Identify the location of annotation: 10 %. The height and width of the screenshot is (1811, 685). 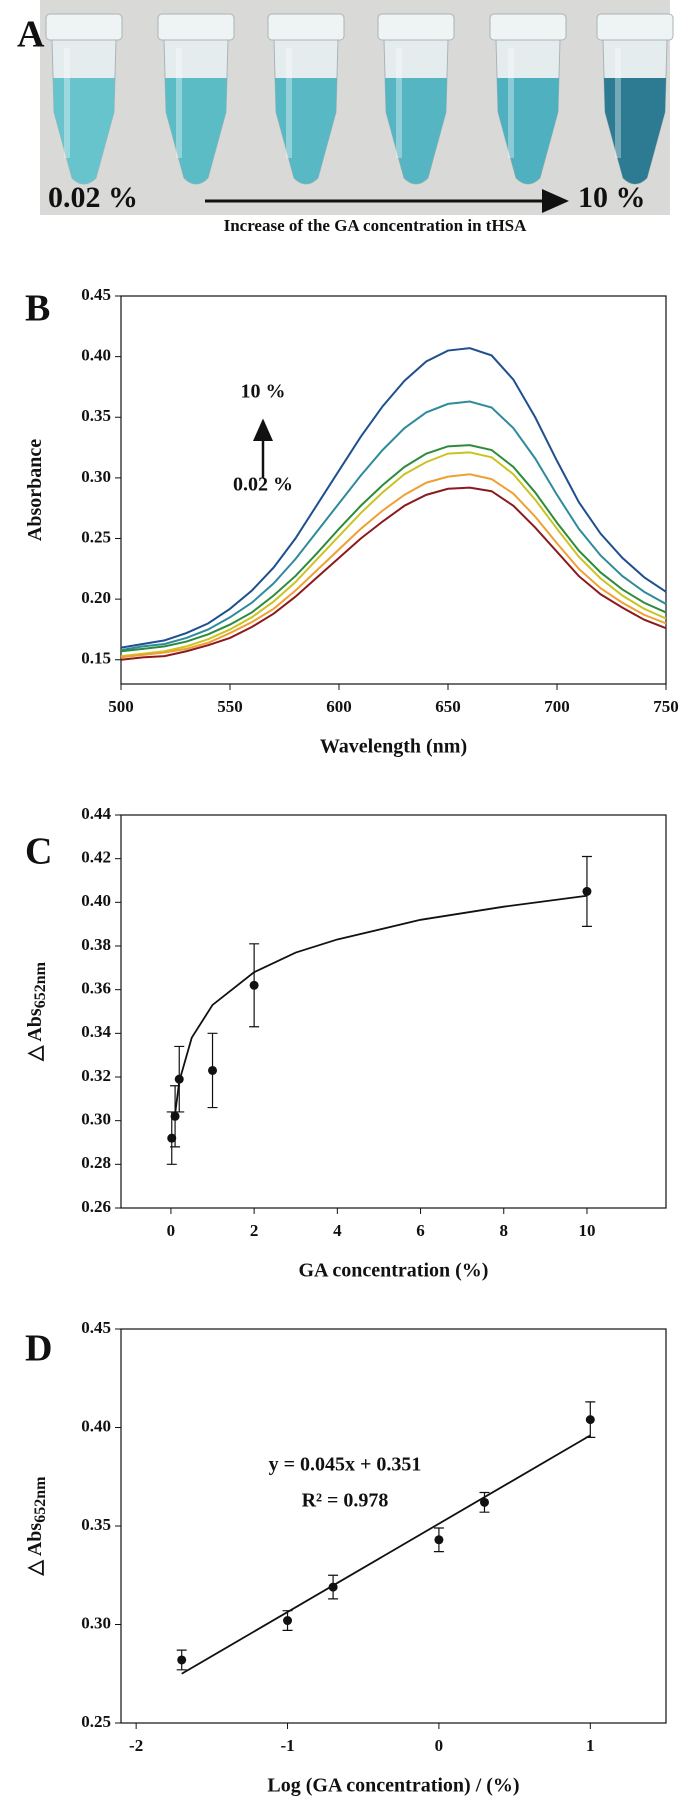
(263, 392).